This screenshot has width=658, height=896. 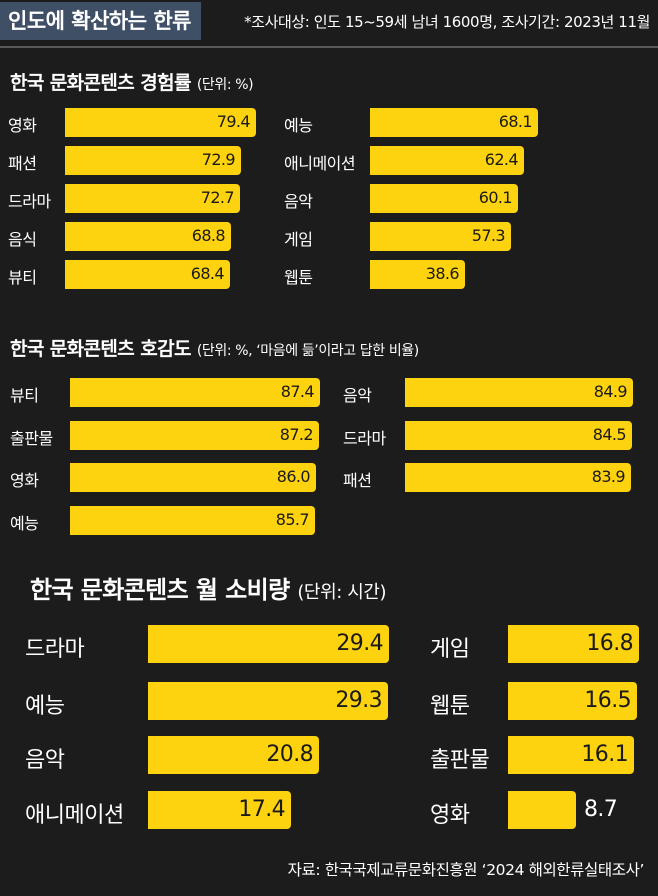 I want to click on value-label: 16.5, so click(x=607, y=700).